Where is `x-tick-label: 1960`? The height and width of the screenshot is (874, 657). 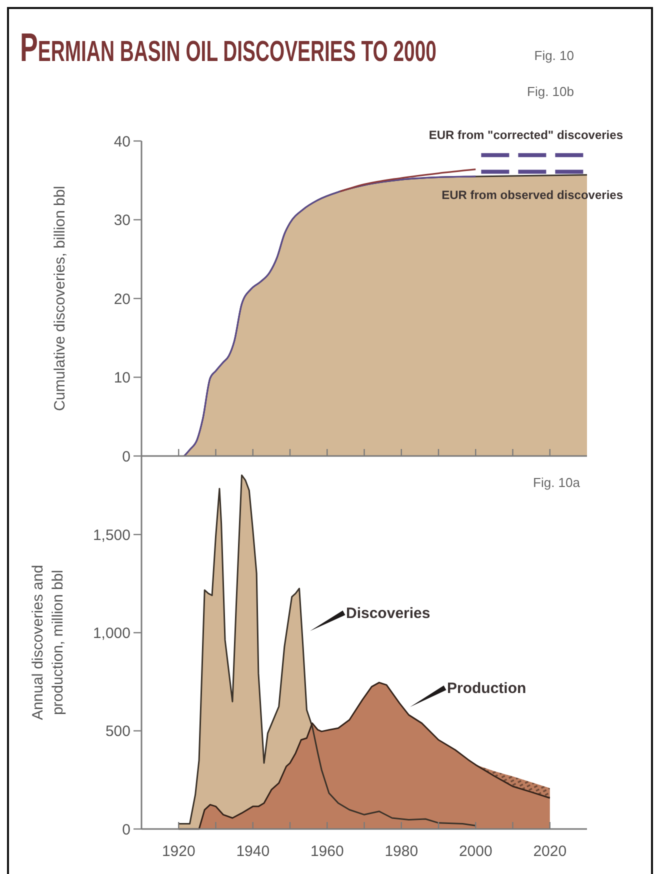
x-tick-label: 1960 is located at coordinates (327, 851).